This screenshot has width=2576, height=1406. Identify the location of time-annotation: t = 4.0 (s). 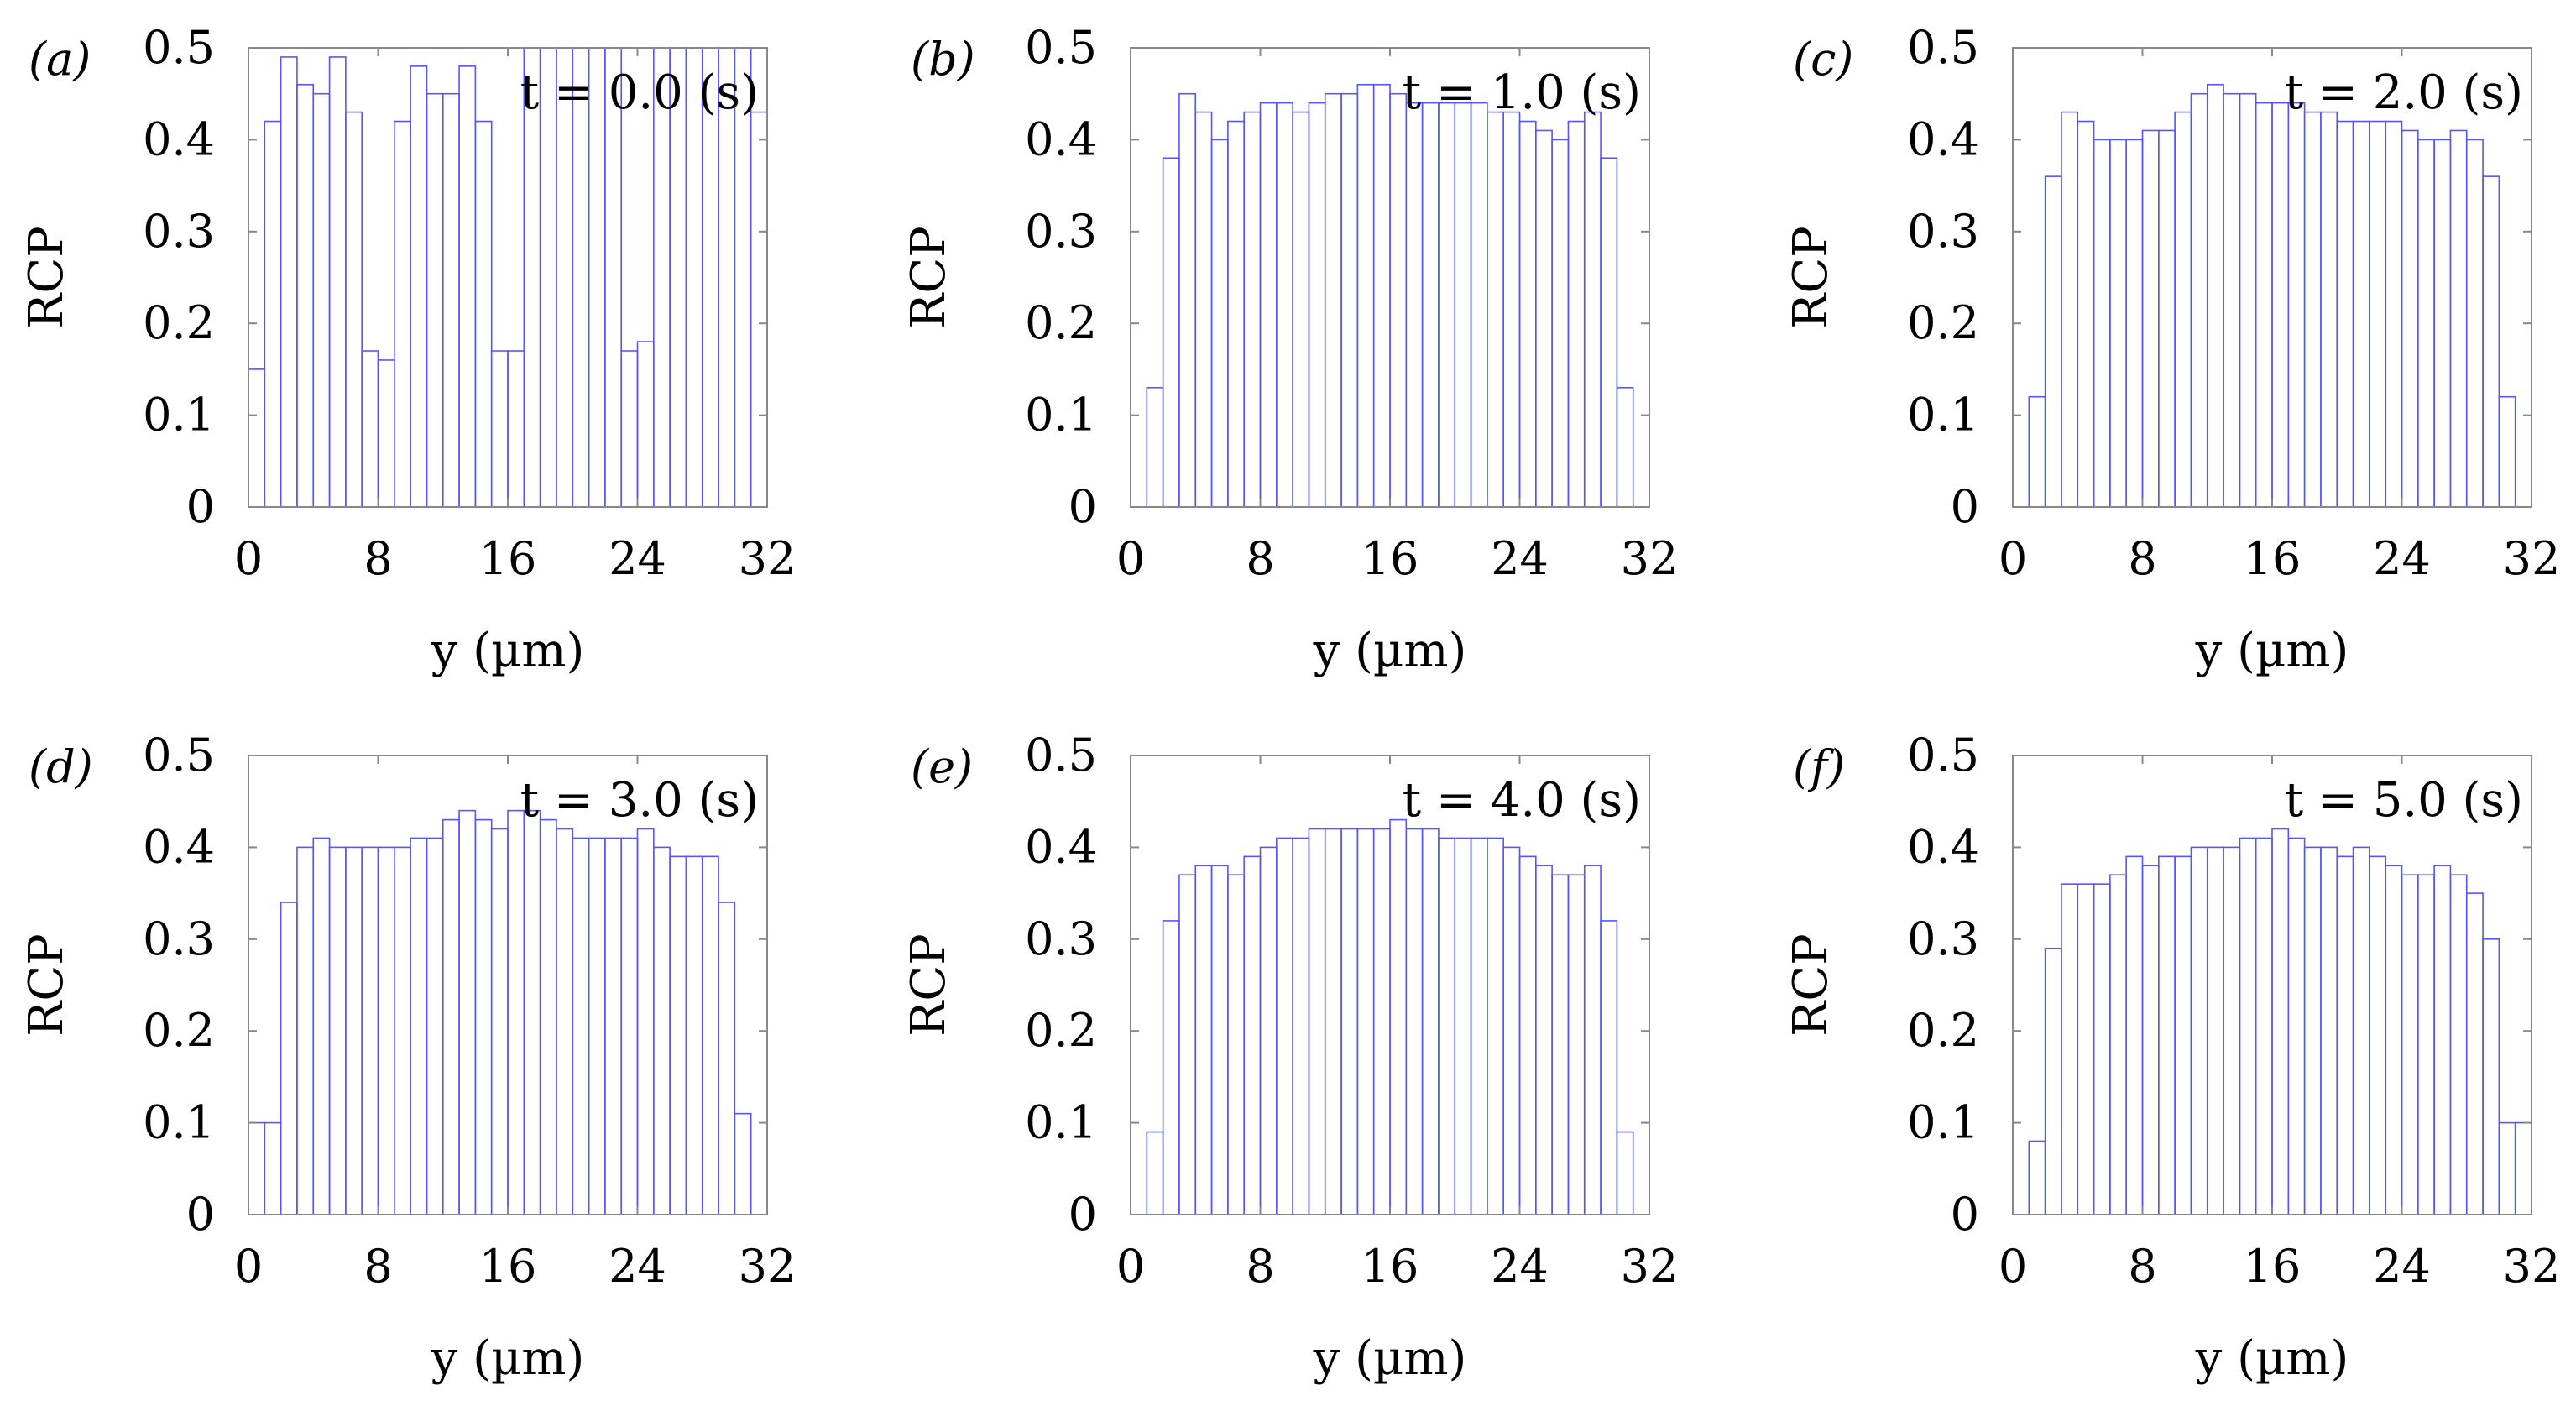
(1522, 800).